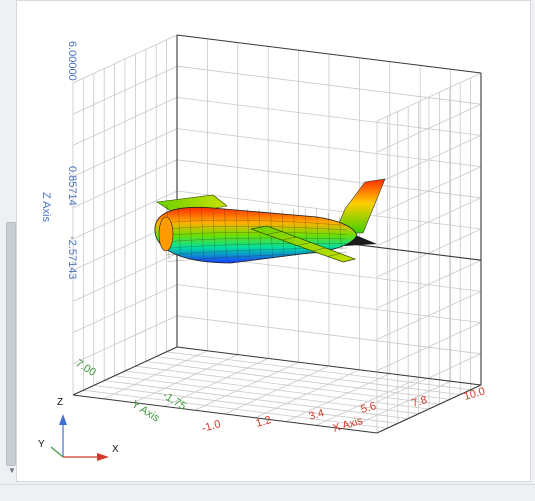 This screenshot has height=501, width=535. I want to click on orientation-triad: Z X Y, so click(78, 429).